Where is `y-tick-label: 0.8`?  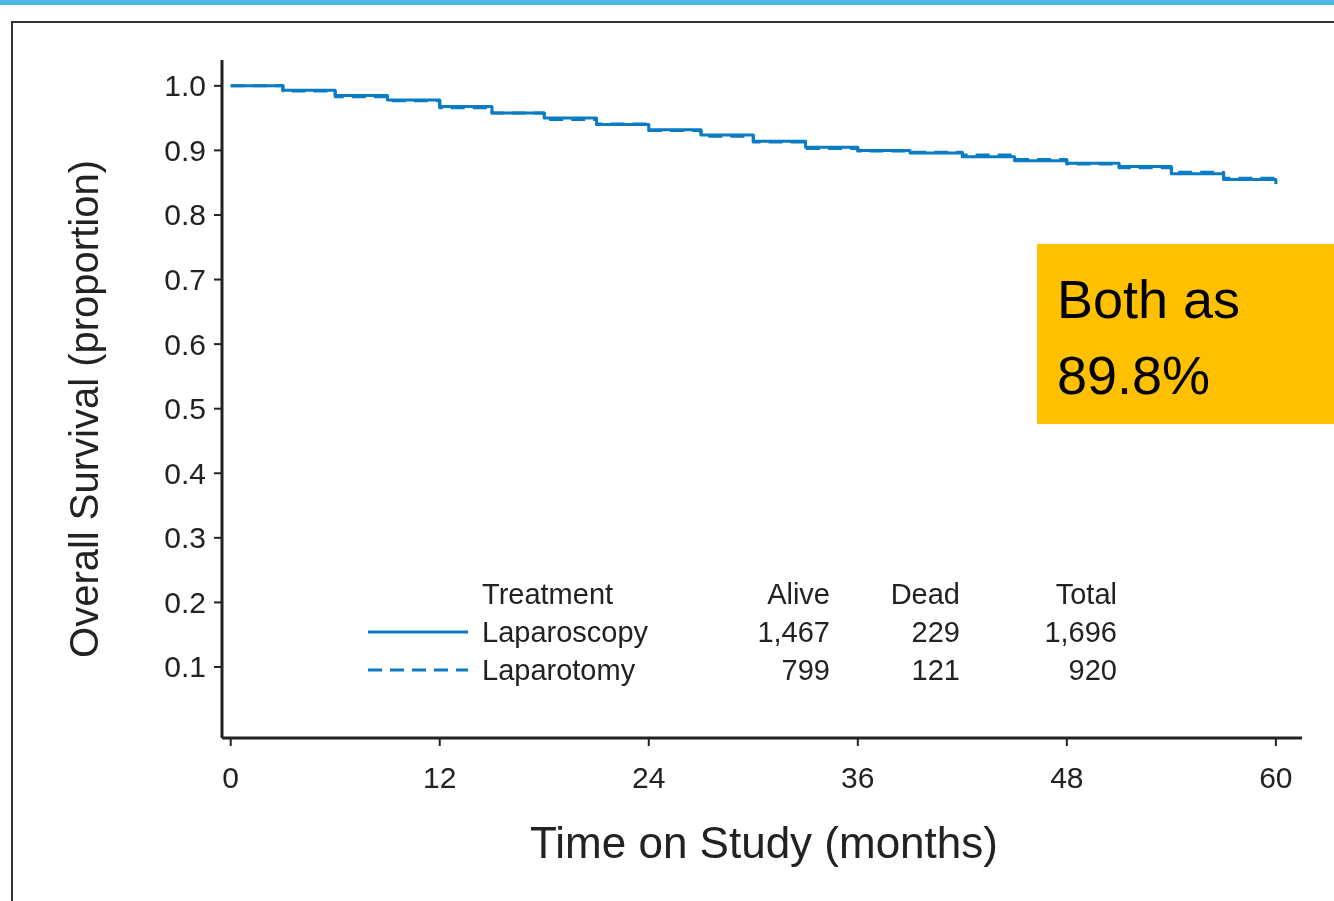 y-tick-label: 0.8 is located at coordinates (185, 215).